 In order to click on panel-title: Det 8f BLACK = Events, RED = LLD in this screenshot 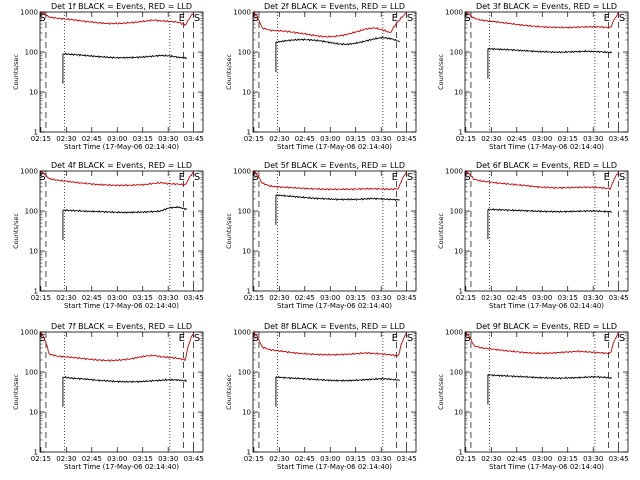, I will do `click(334, 326)`.